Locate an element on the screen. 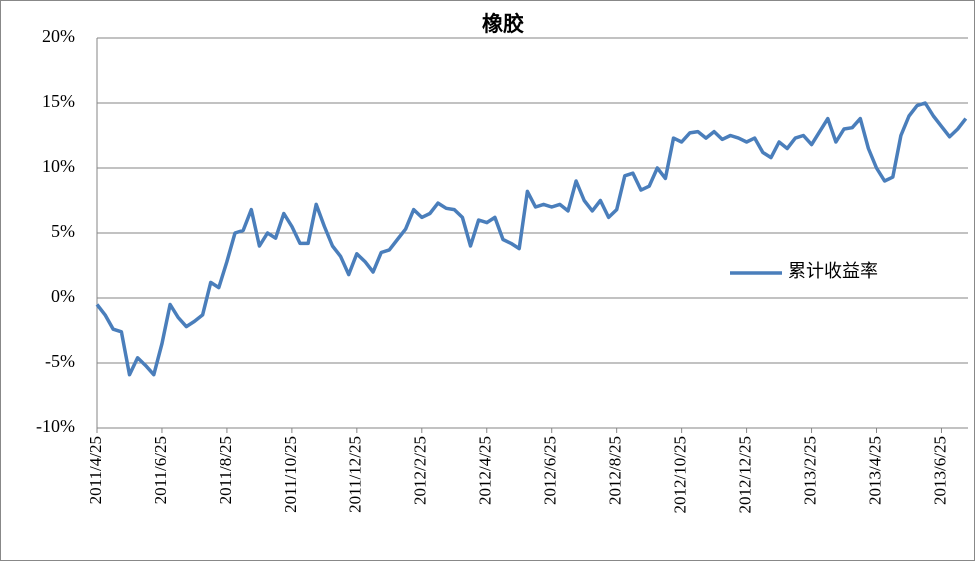 The image size is (975, 561). y-tick-label: 15% is located at coordinates (58, 101).